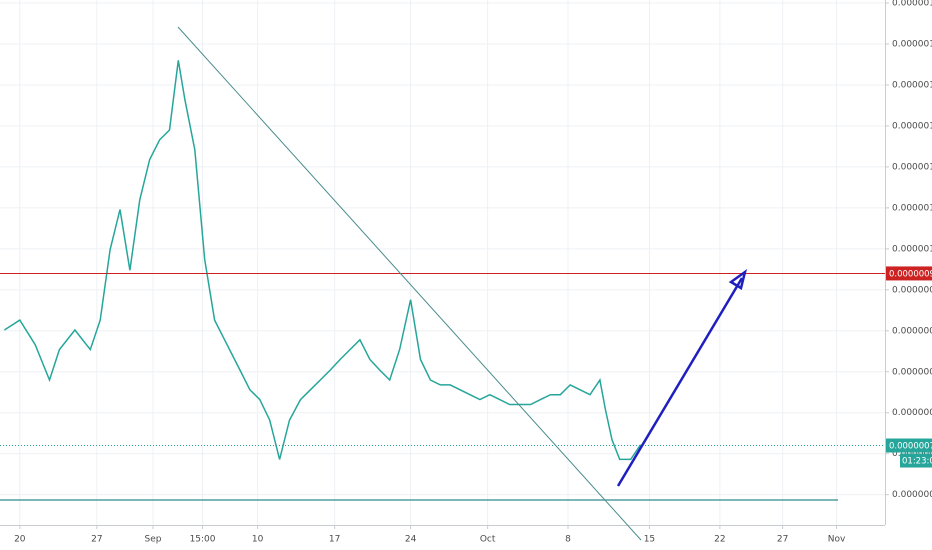 This screenshot has width=932, height=550. I want to click on countdown: 01:23:03, so click(917, 462).